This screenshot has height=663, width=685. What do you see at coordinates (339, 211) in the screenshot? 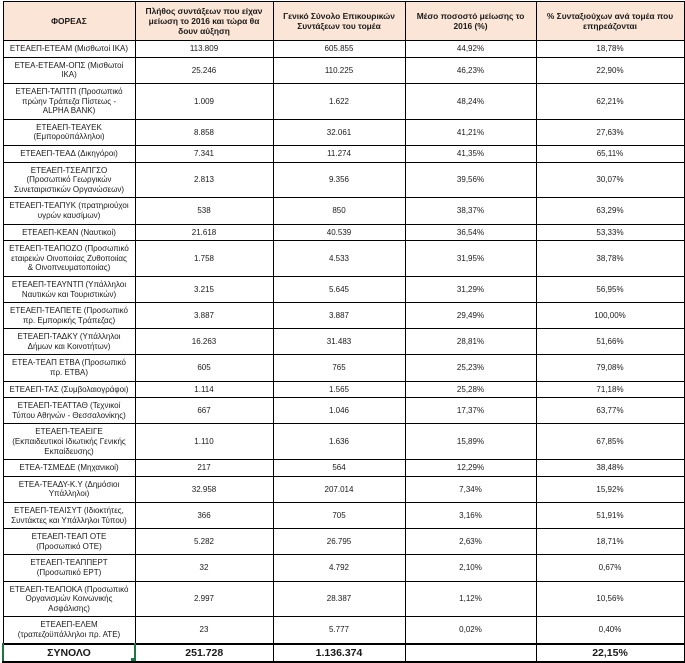
I see `value-cell: 850` at bounding box center [339, 211].